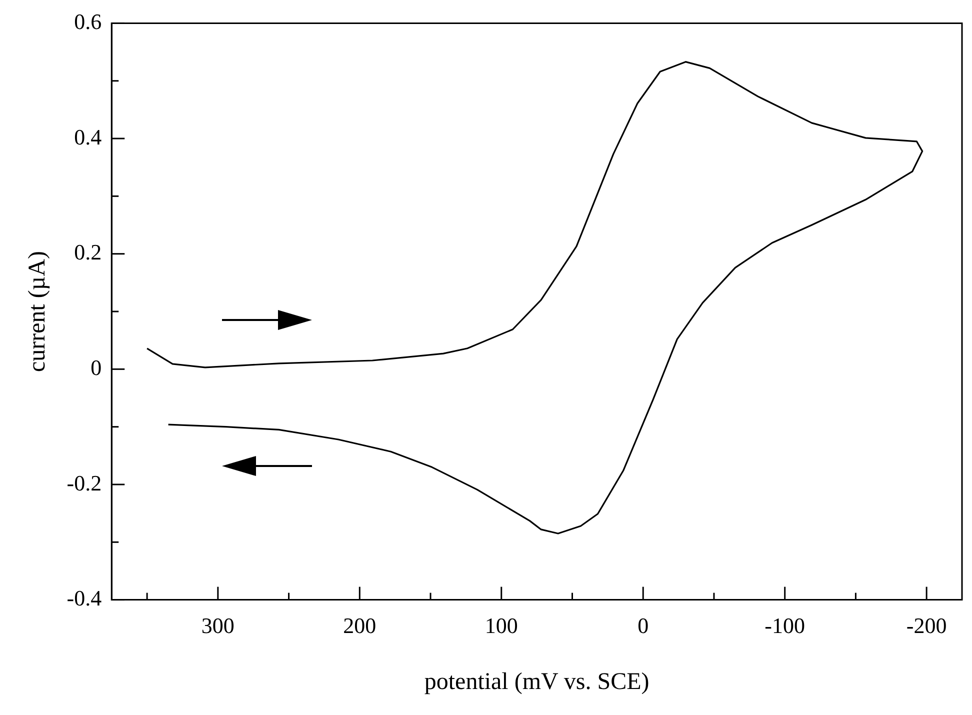 The height and width of the screenshot is (715, 972). Describe the element at coordinates (88, 21) in the screenshot. I see `y-tick-label: 0.6` at that location.